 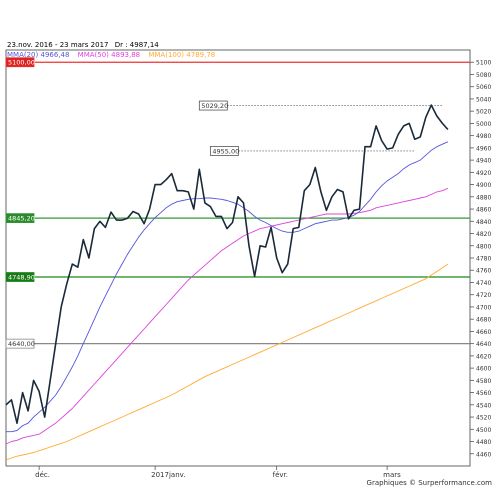 What do you see at coordinates (483, 344) in the screenshot?
I see `y-tick-label: 4640` at bounding box center [483, 344].